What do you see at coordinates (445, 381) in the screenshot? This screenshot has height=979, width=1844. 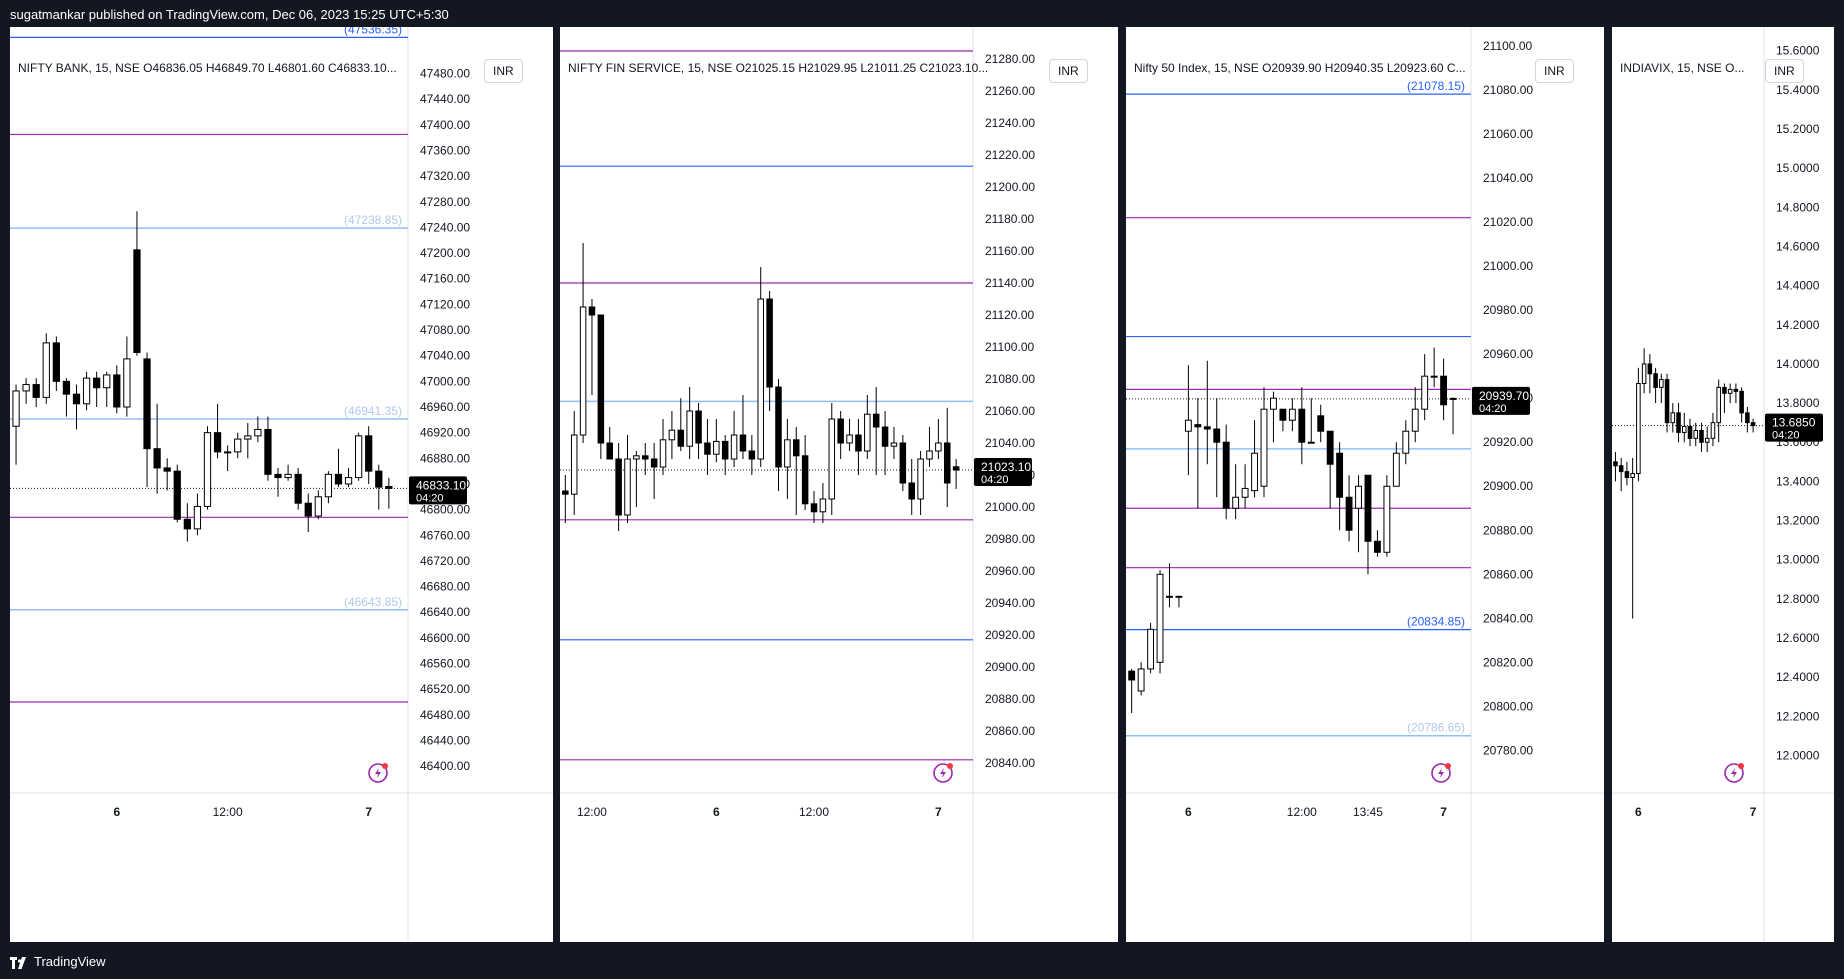 I see `y-tick-label: 47000.00` at bounding box center [445, 381].